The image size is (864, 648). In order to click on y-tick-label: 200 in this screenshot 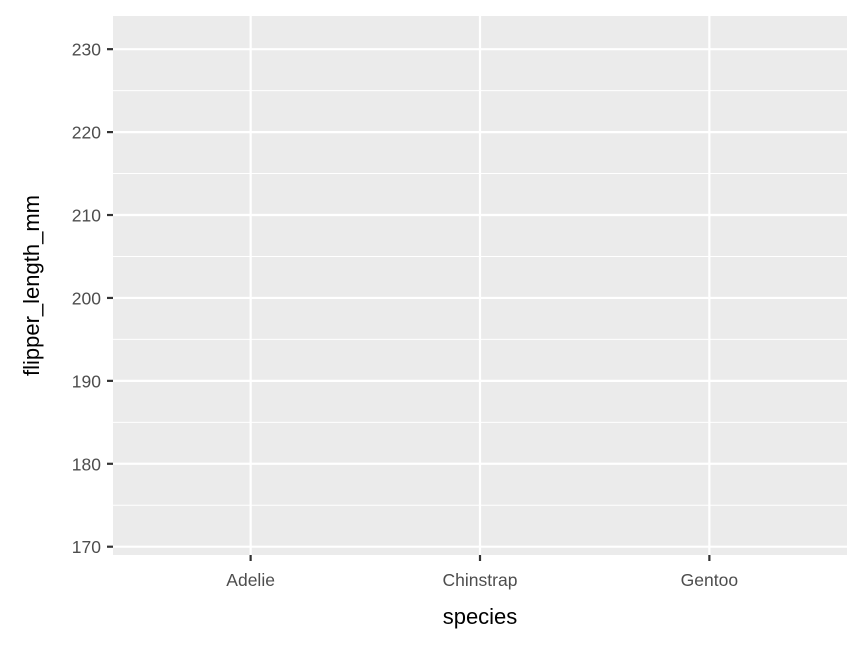, I will do `click(86, 298)`.